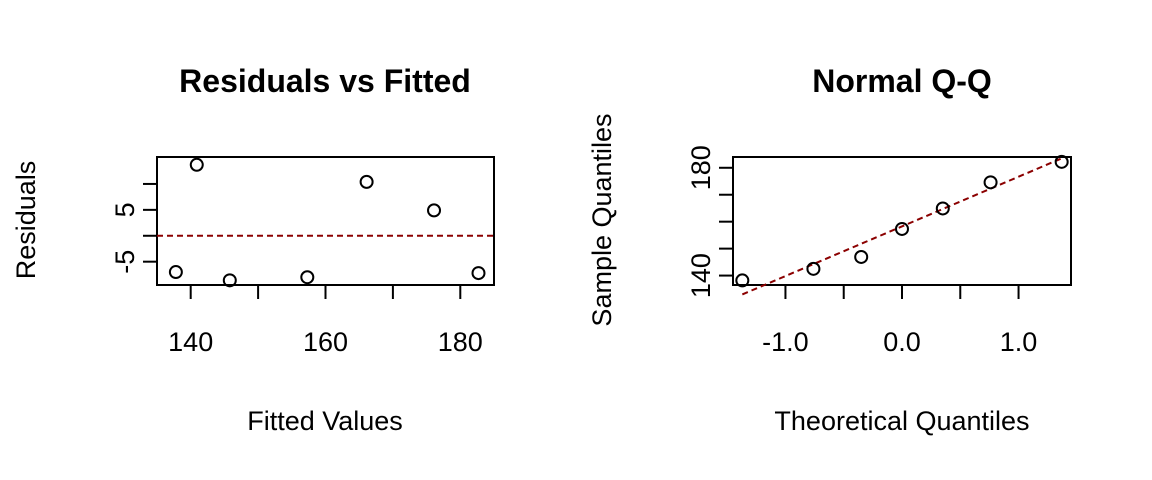 The width and height of the screenshot is (1152, 480). What do you see at coordinates (125, 209) in the screenshot?
I see `residuals-y-tick-label: 5` at bounding box center [125, 209].